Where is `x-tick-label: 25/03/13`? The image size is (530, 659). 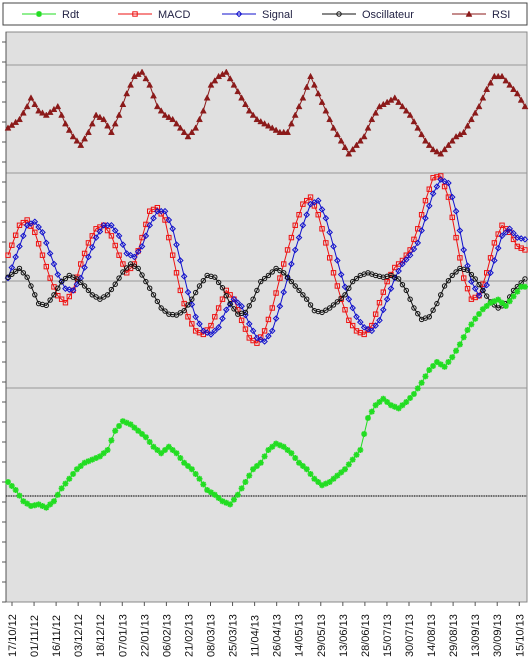
x-tick-label: 25/03/13 is located at coordinates (234, 635).